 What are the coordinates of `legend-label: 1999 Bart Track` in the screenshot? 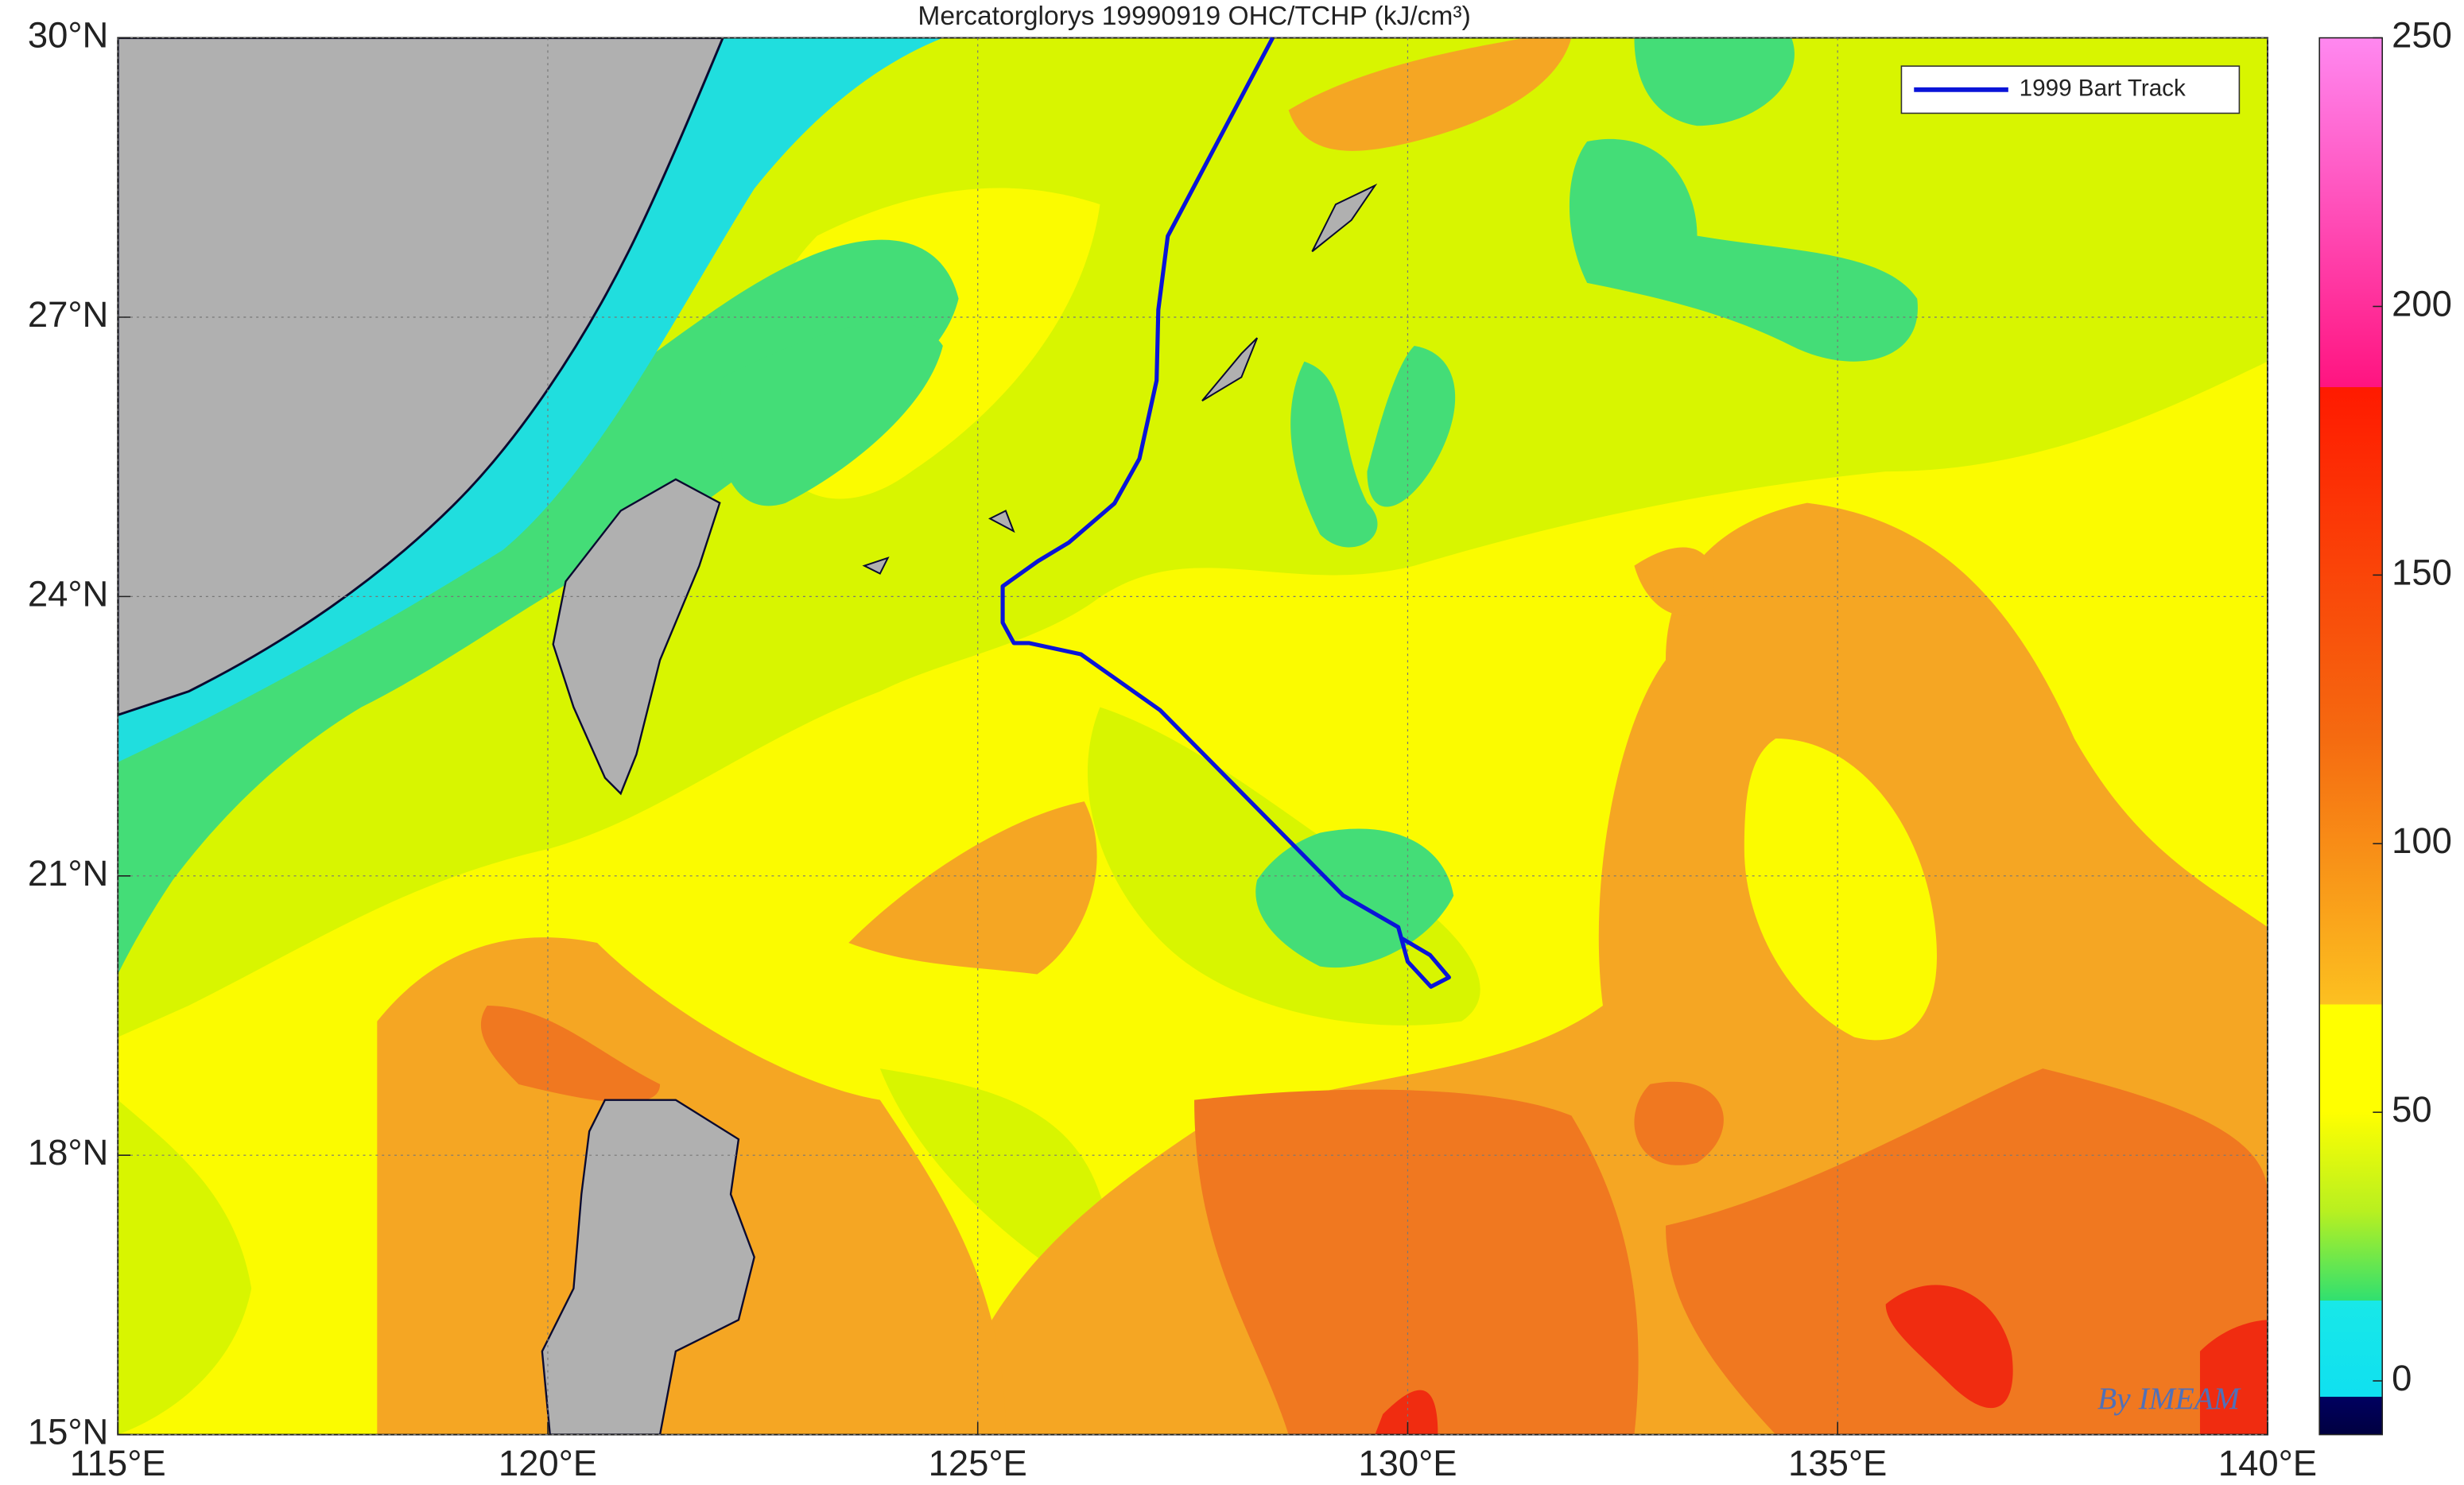 It's located at (2103, 89).